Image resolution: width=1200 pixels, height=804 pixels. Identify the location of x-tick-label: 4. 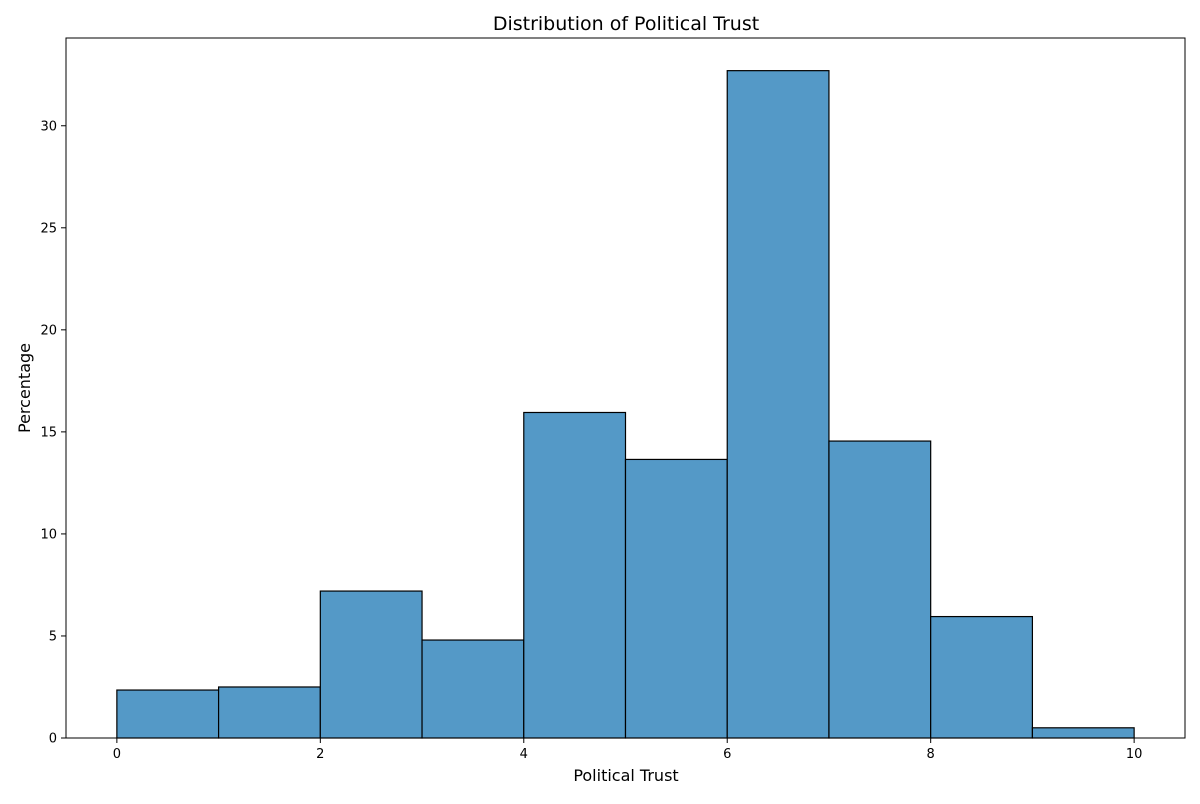
(524, 754).